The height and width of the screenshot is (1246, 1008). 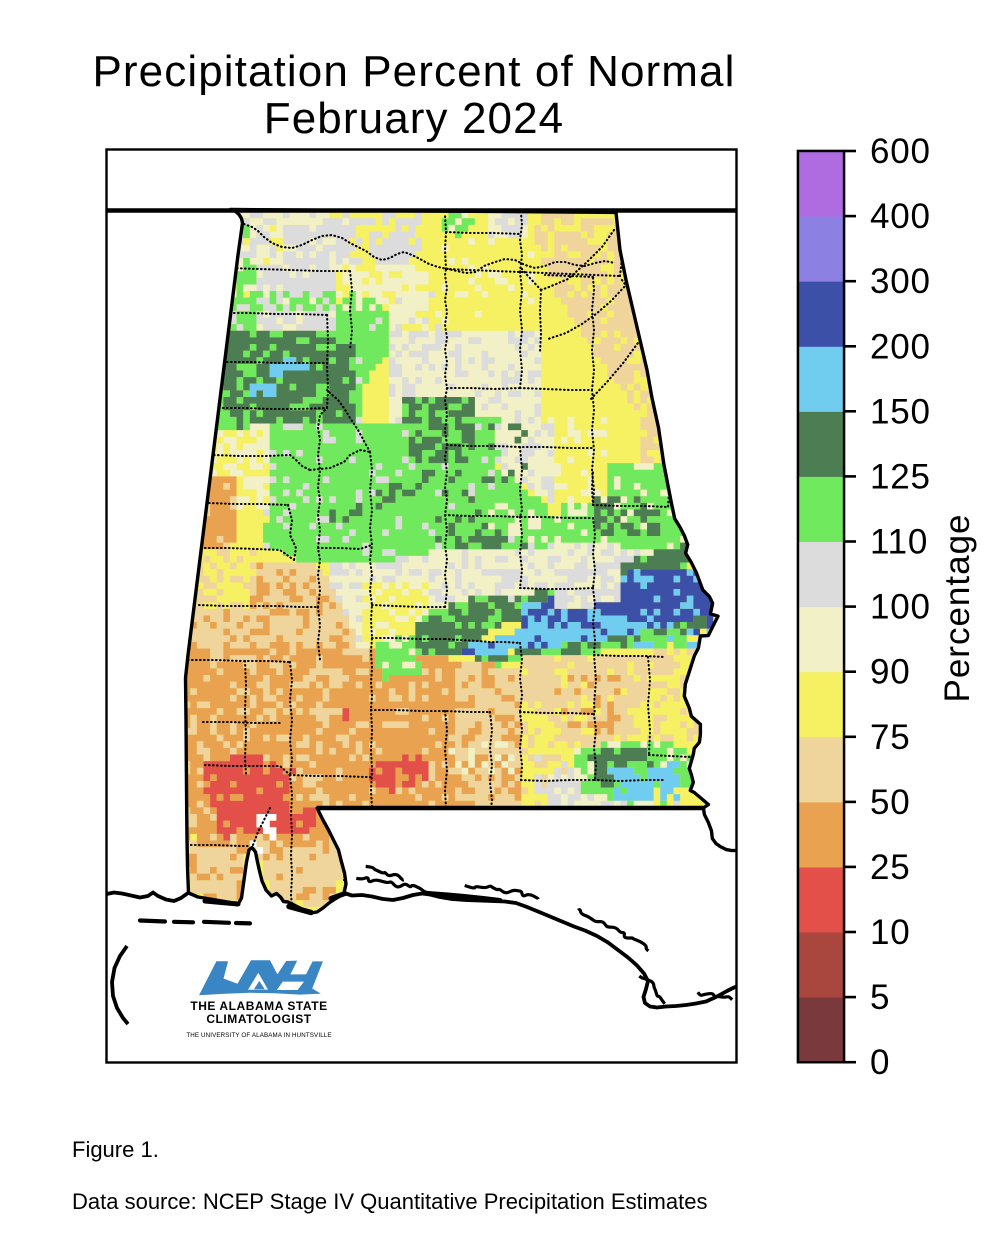 What do you see at coordinates (900, 281) in the screenshot?
I see `svg-text: 300` at bounding box center [900, 281].